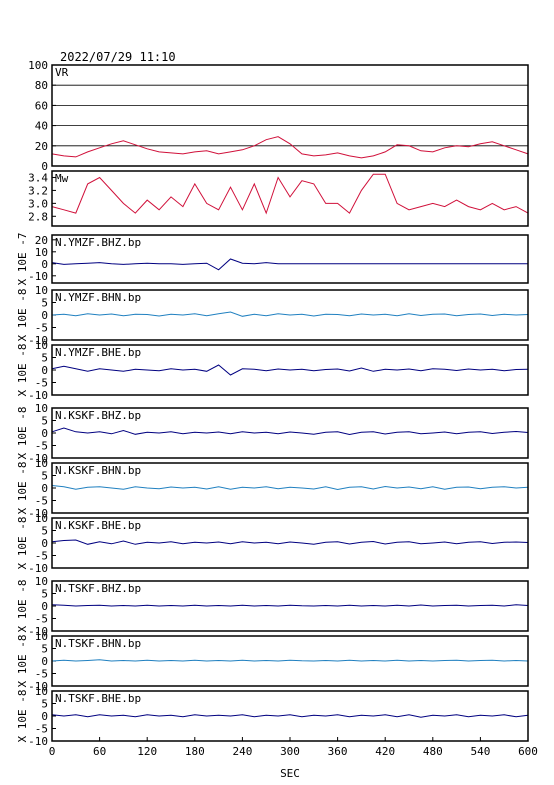 The image size is (554, 785). What do you see at coordinates (62, 72) in the screenshot?
I see `panel-label: VR` at bounding box center [62, 72].